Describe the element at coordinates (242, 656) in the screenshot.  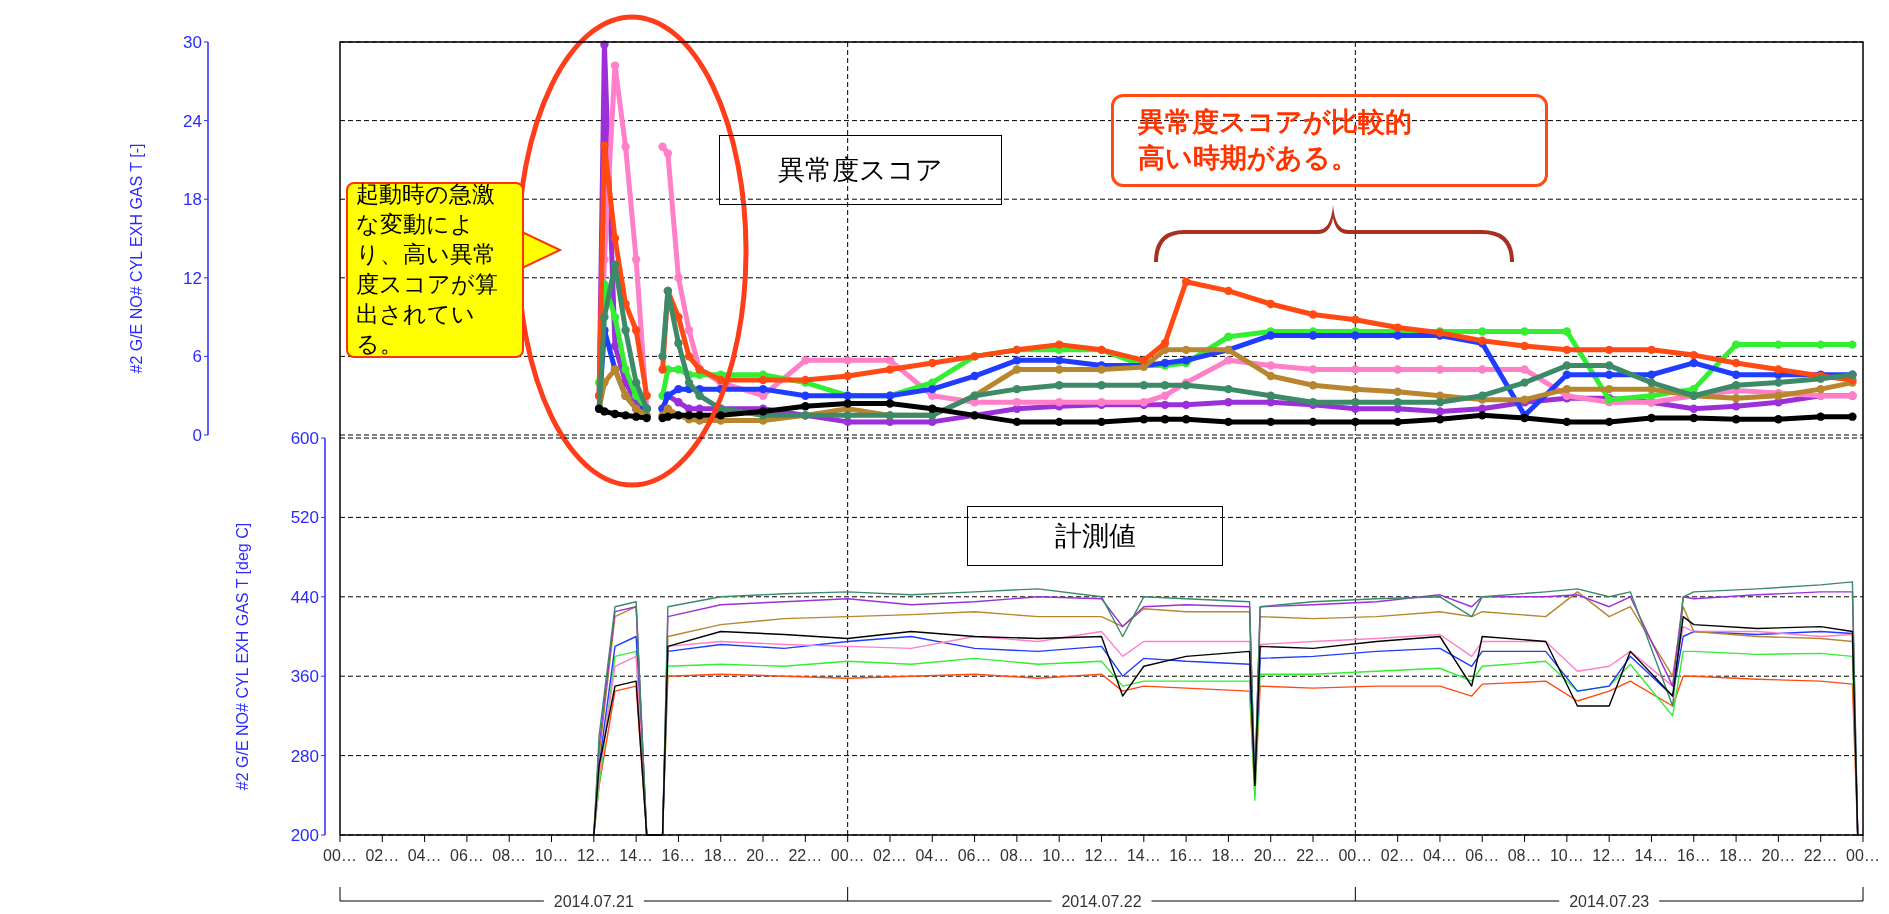
I see `y-axis-title: #2 G/E NO# CYL EXH GAS T [deg C]` at that location.